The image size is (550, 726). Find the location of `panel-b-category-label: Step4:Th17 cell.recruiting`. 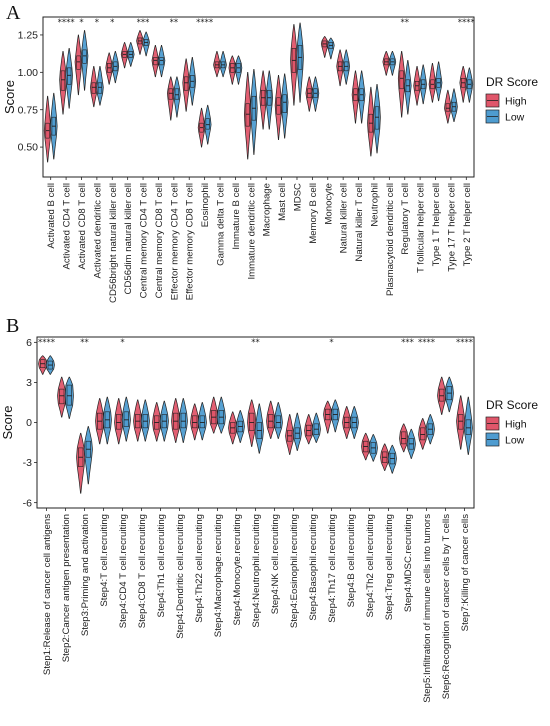

panel-b-category-label: Step4:Th17 cell.recruiting is located at coordinates (332, 568).